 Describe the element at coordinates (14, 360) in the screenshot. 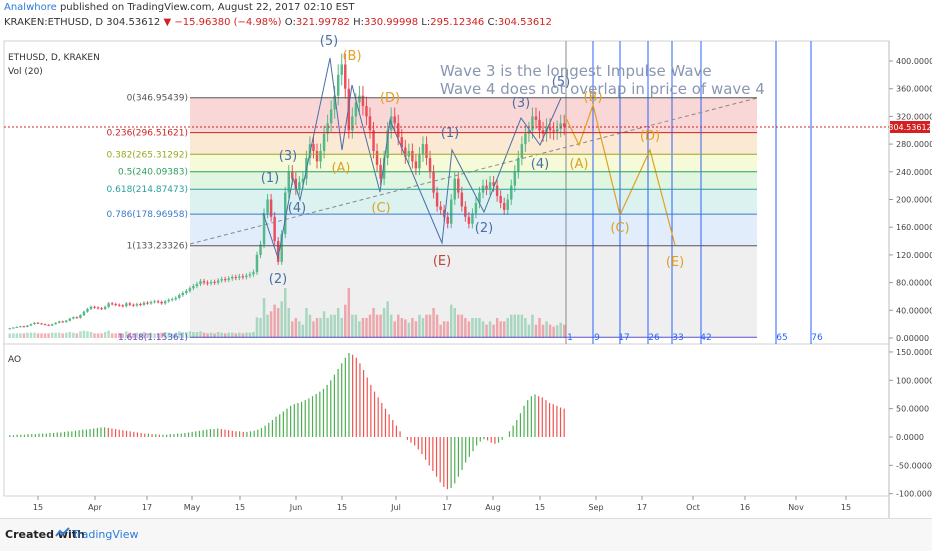

I see `ao-pane-title: AO` at that location.